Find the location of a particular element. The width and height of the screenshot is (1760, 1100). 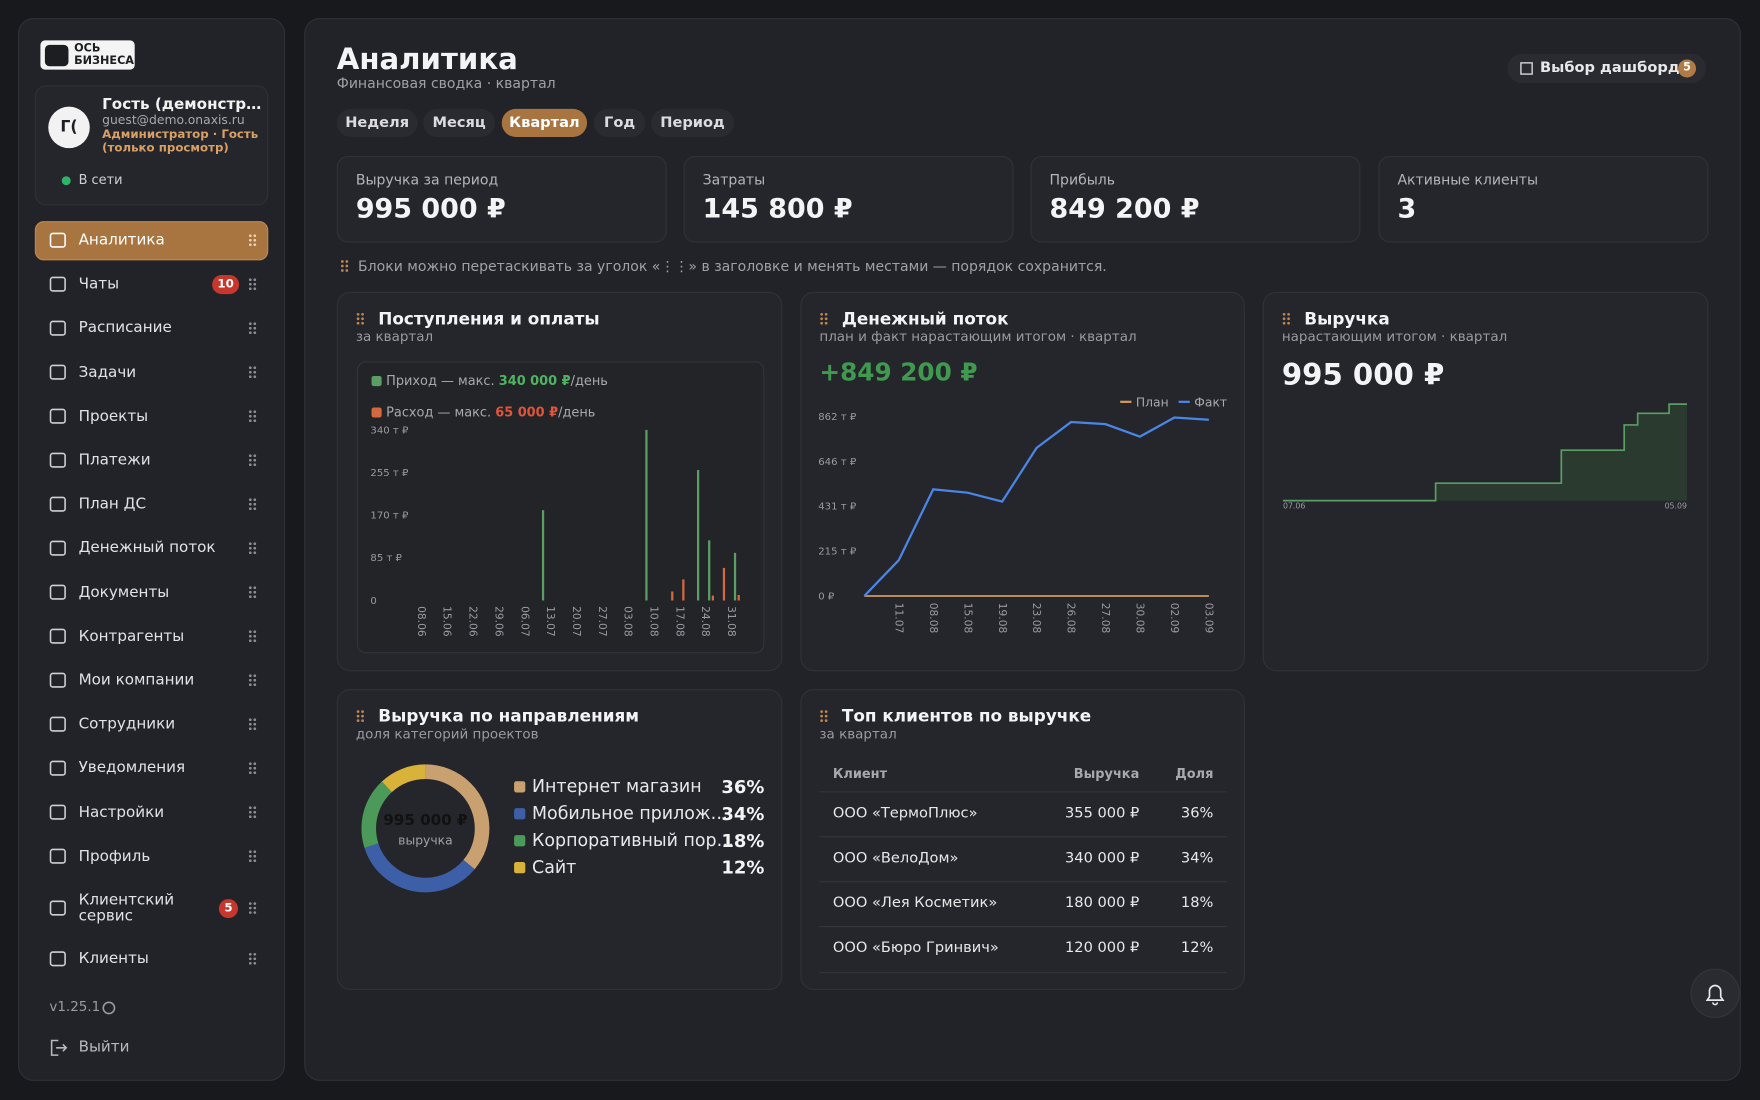

tab-label: Неделя is located at coordinates (377, 122).